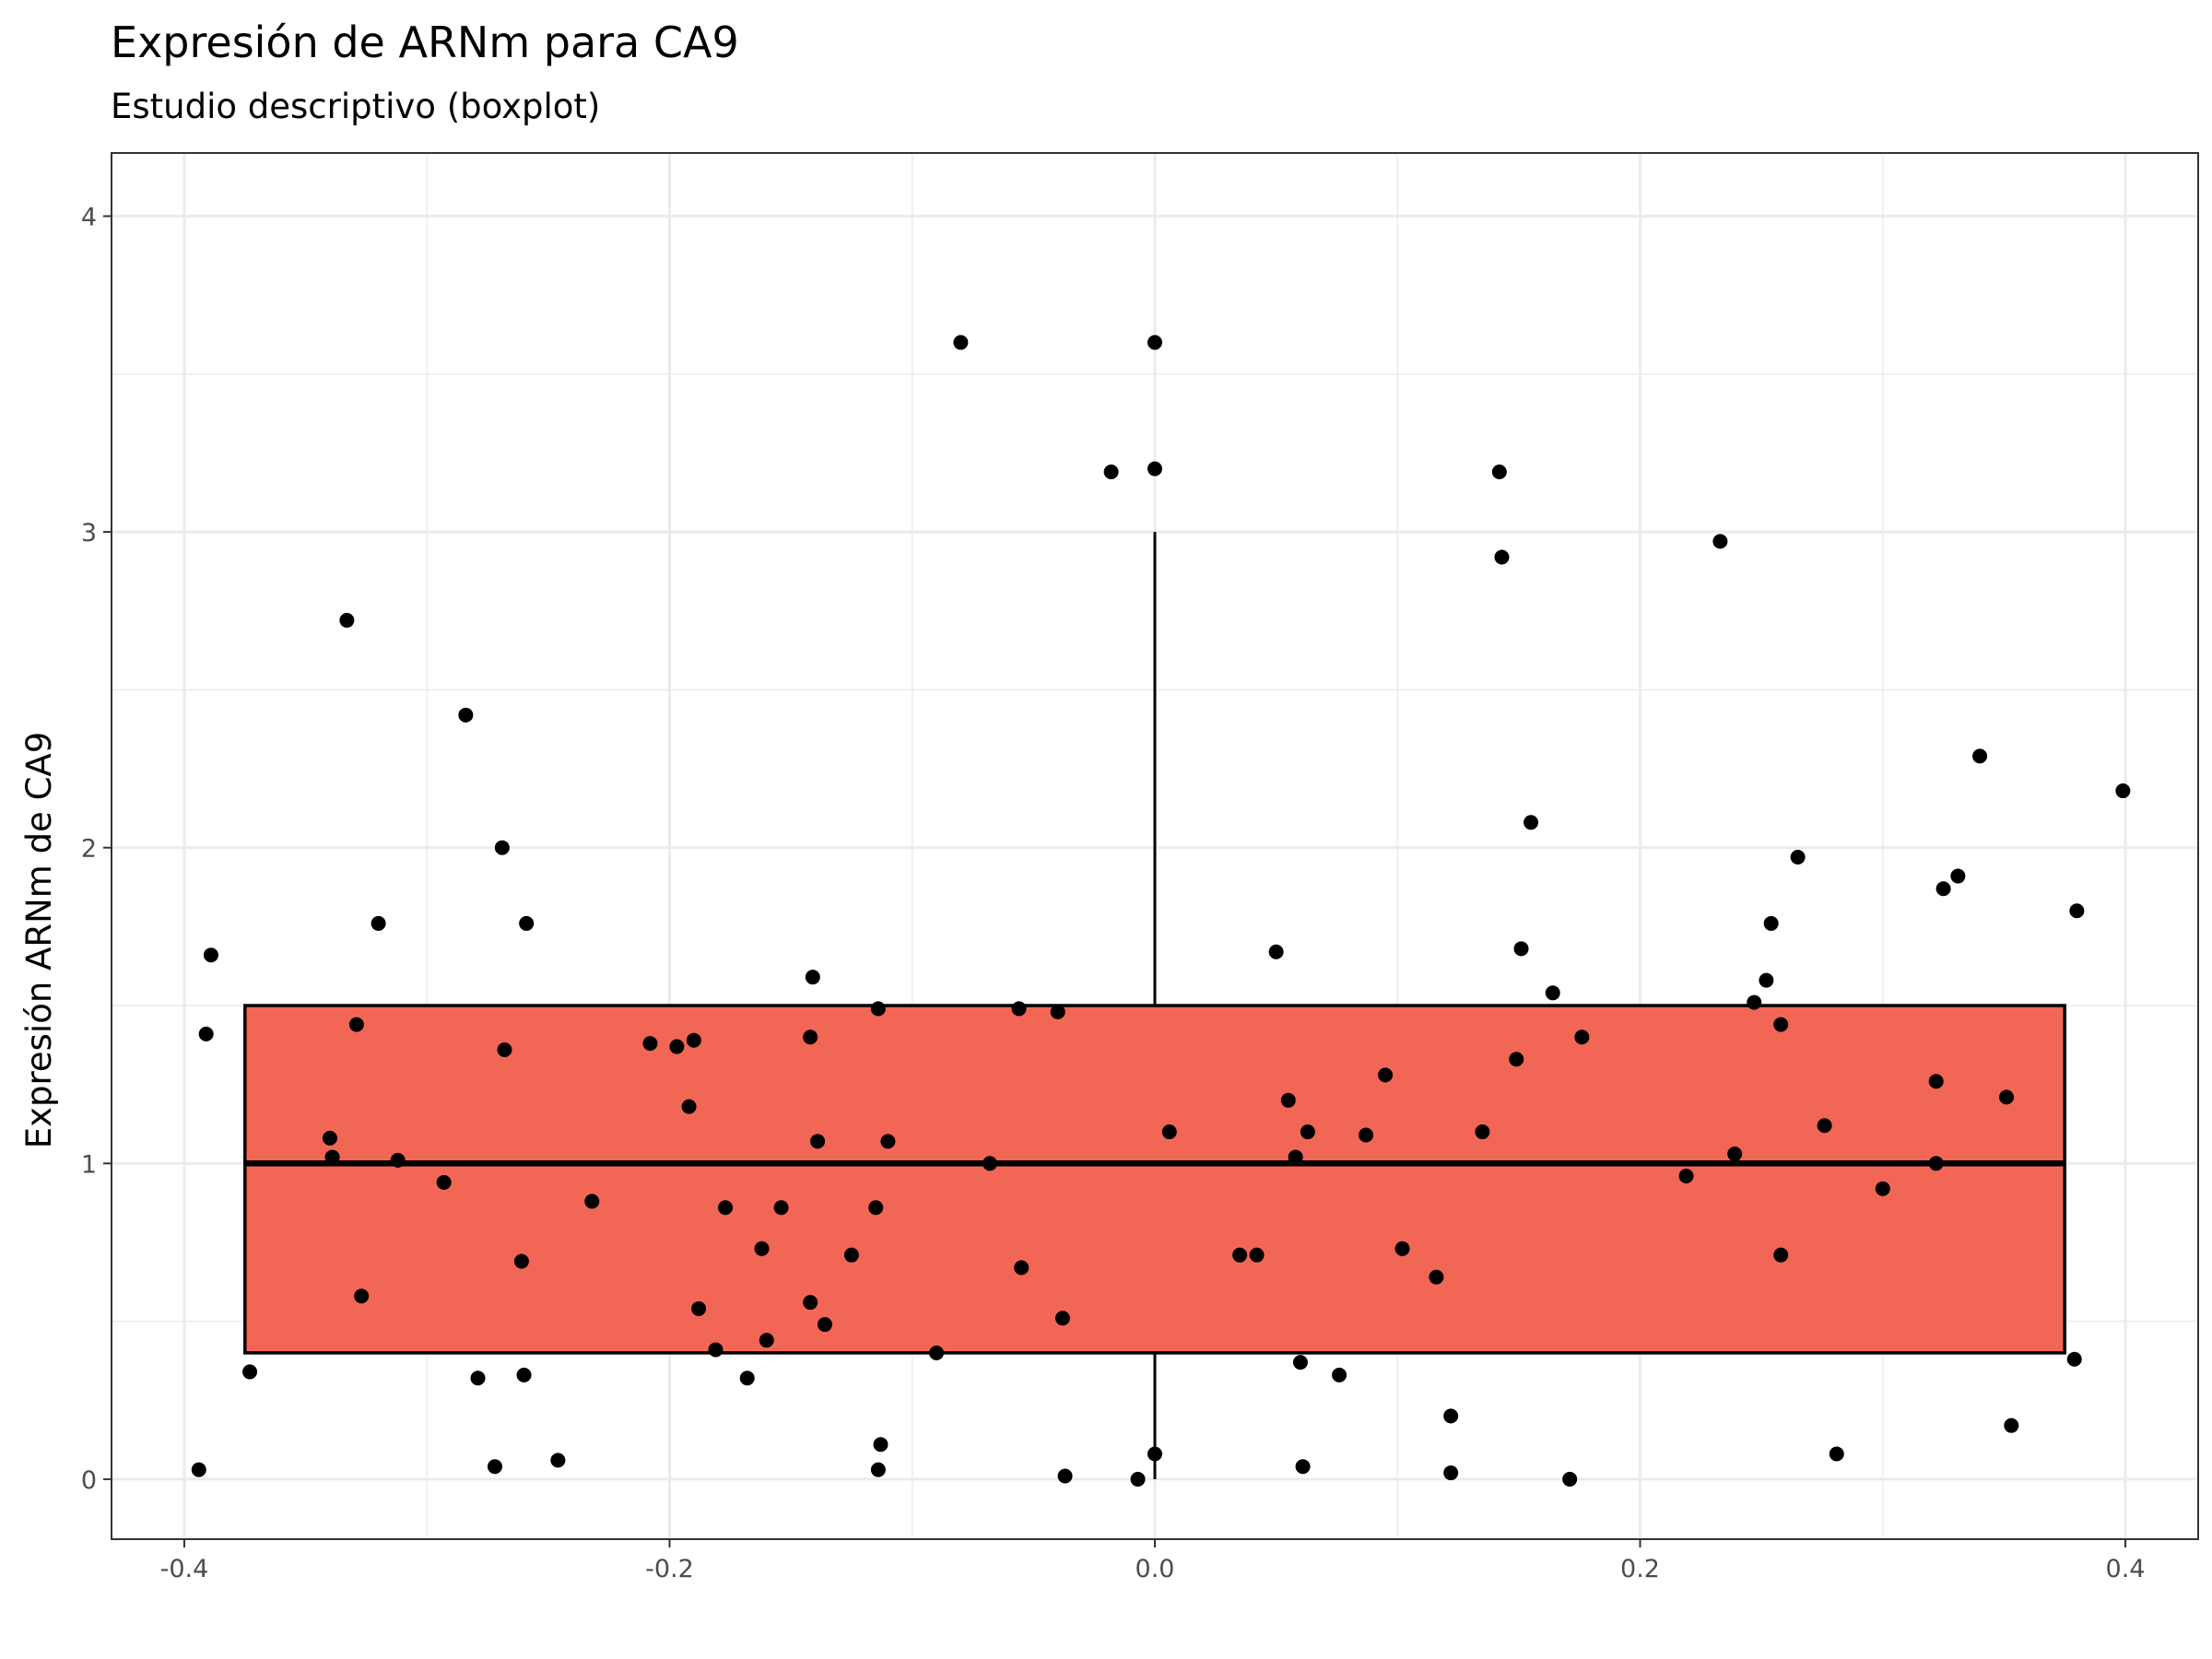 The image size is (2212, 1659). I want to click on x-tick-label: 0.0, so click(1155, 1569).